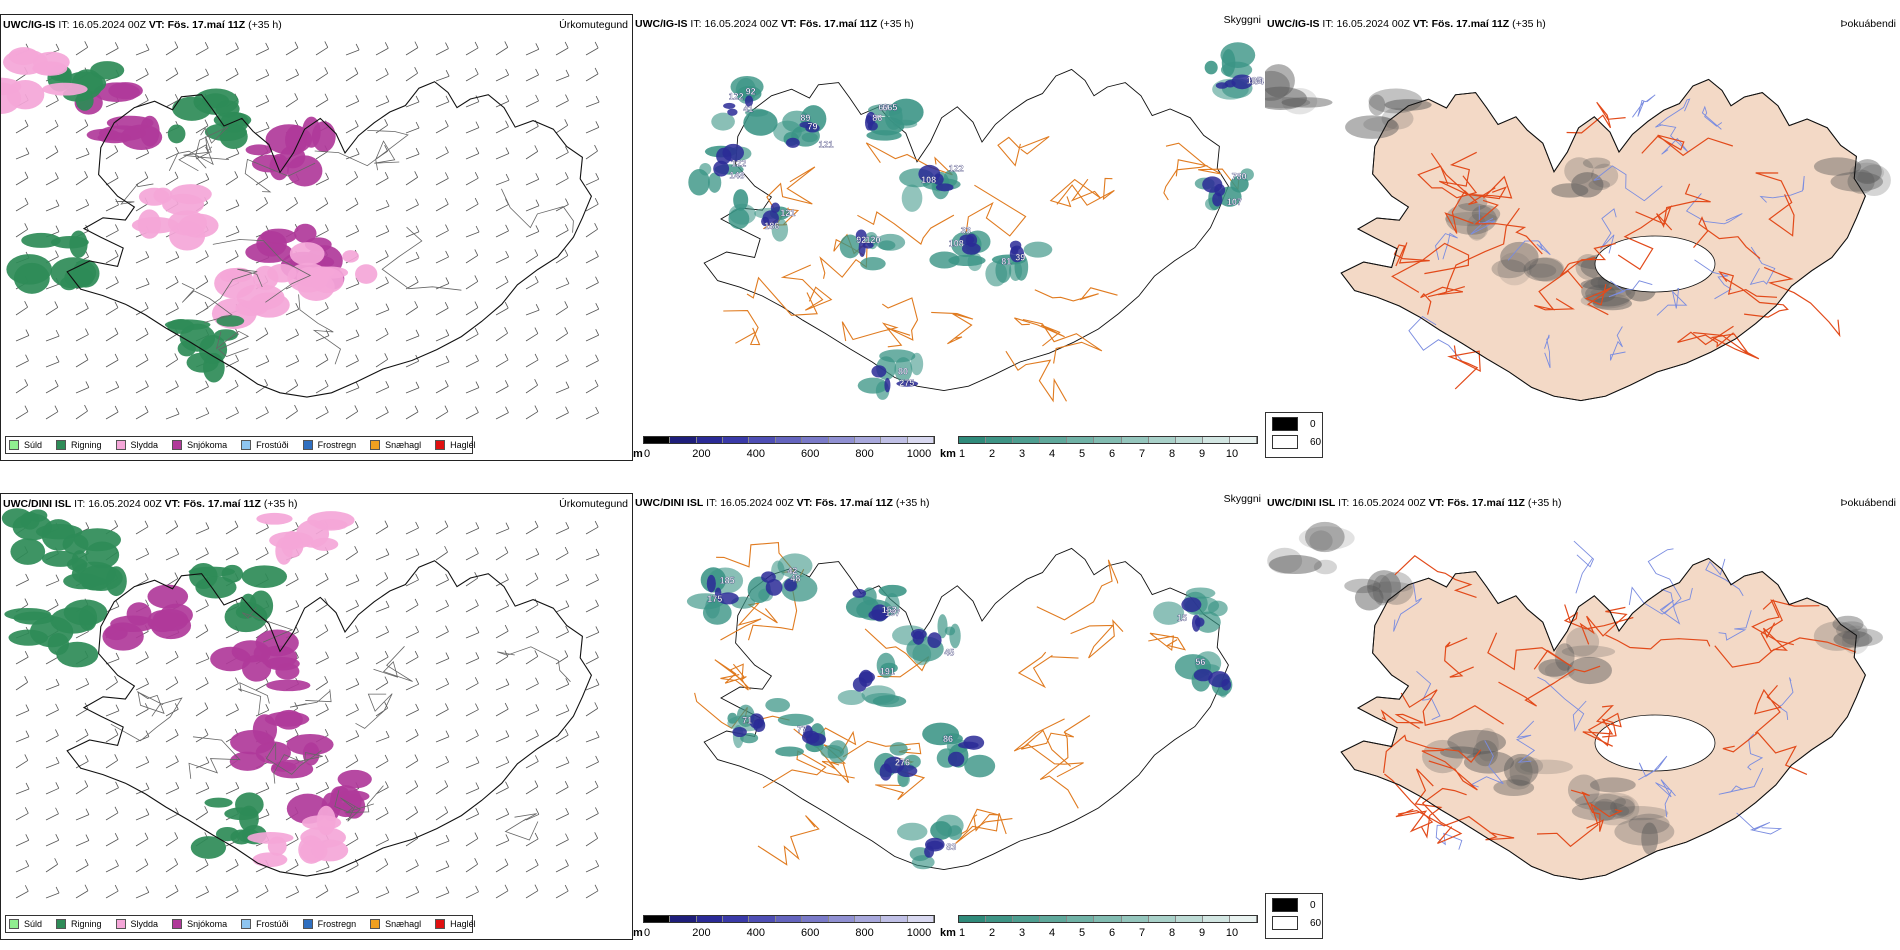  Describe the element at coordinates (883, 107) in the screenshot. I see `visibility-value-label: 69` at that location.